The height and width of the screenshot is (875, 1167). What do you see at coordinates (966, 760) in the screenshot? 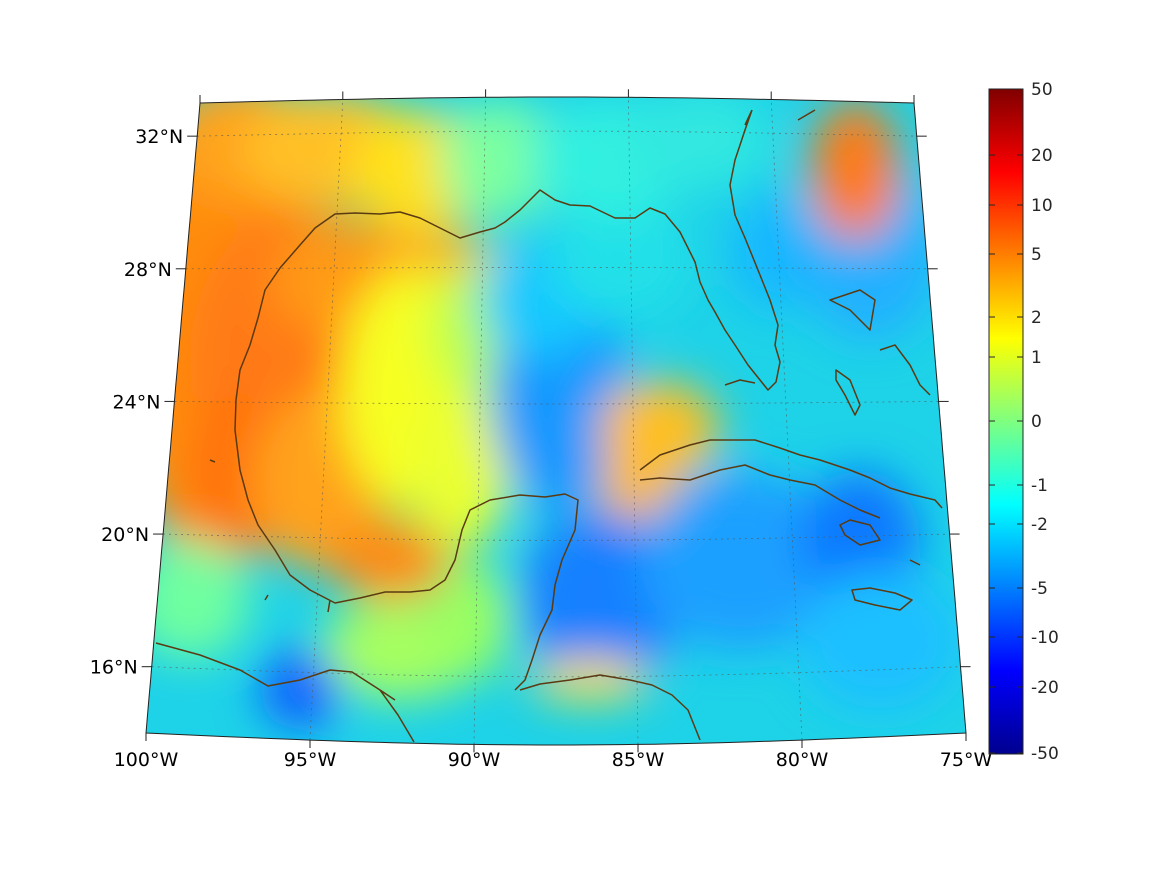
I see `lon-tick-label: 75°W` at bounding box center [966, 760].